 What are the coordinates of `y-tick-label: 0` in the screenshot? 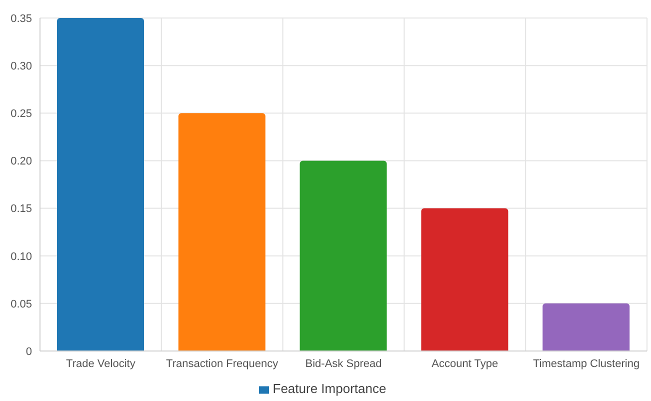 It's located at (29, 352).